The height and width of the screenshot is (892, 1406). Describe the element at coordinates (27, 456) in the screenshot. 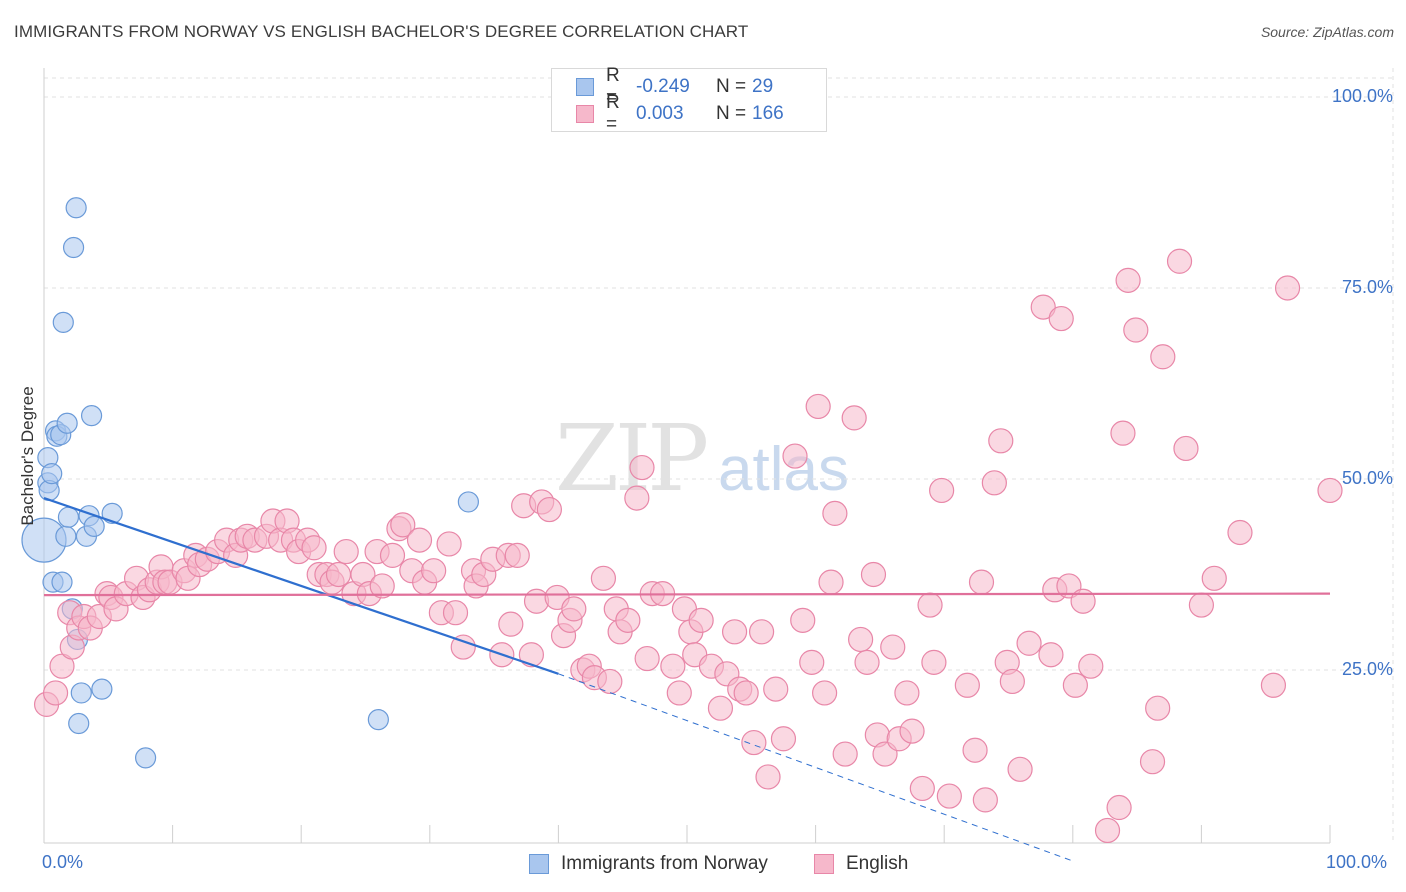

I see `y-axis-label: Bachelor's Degree` at that location.